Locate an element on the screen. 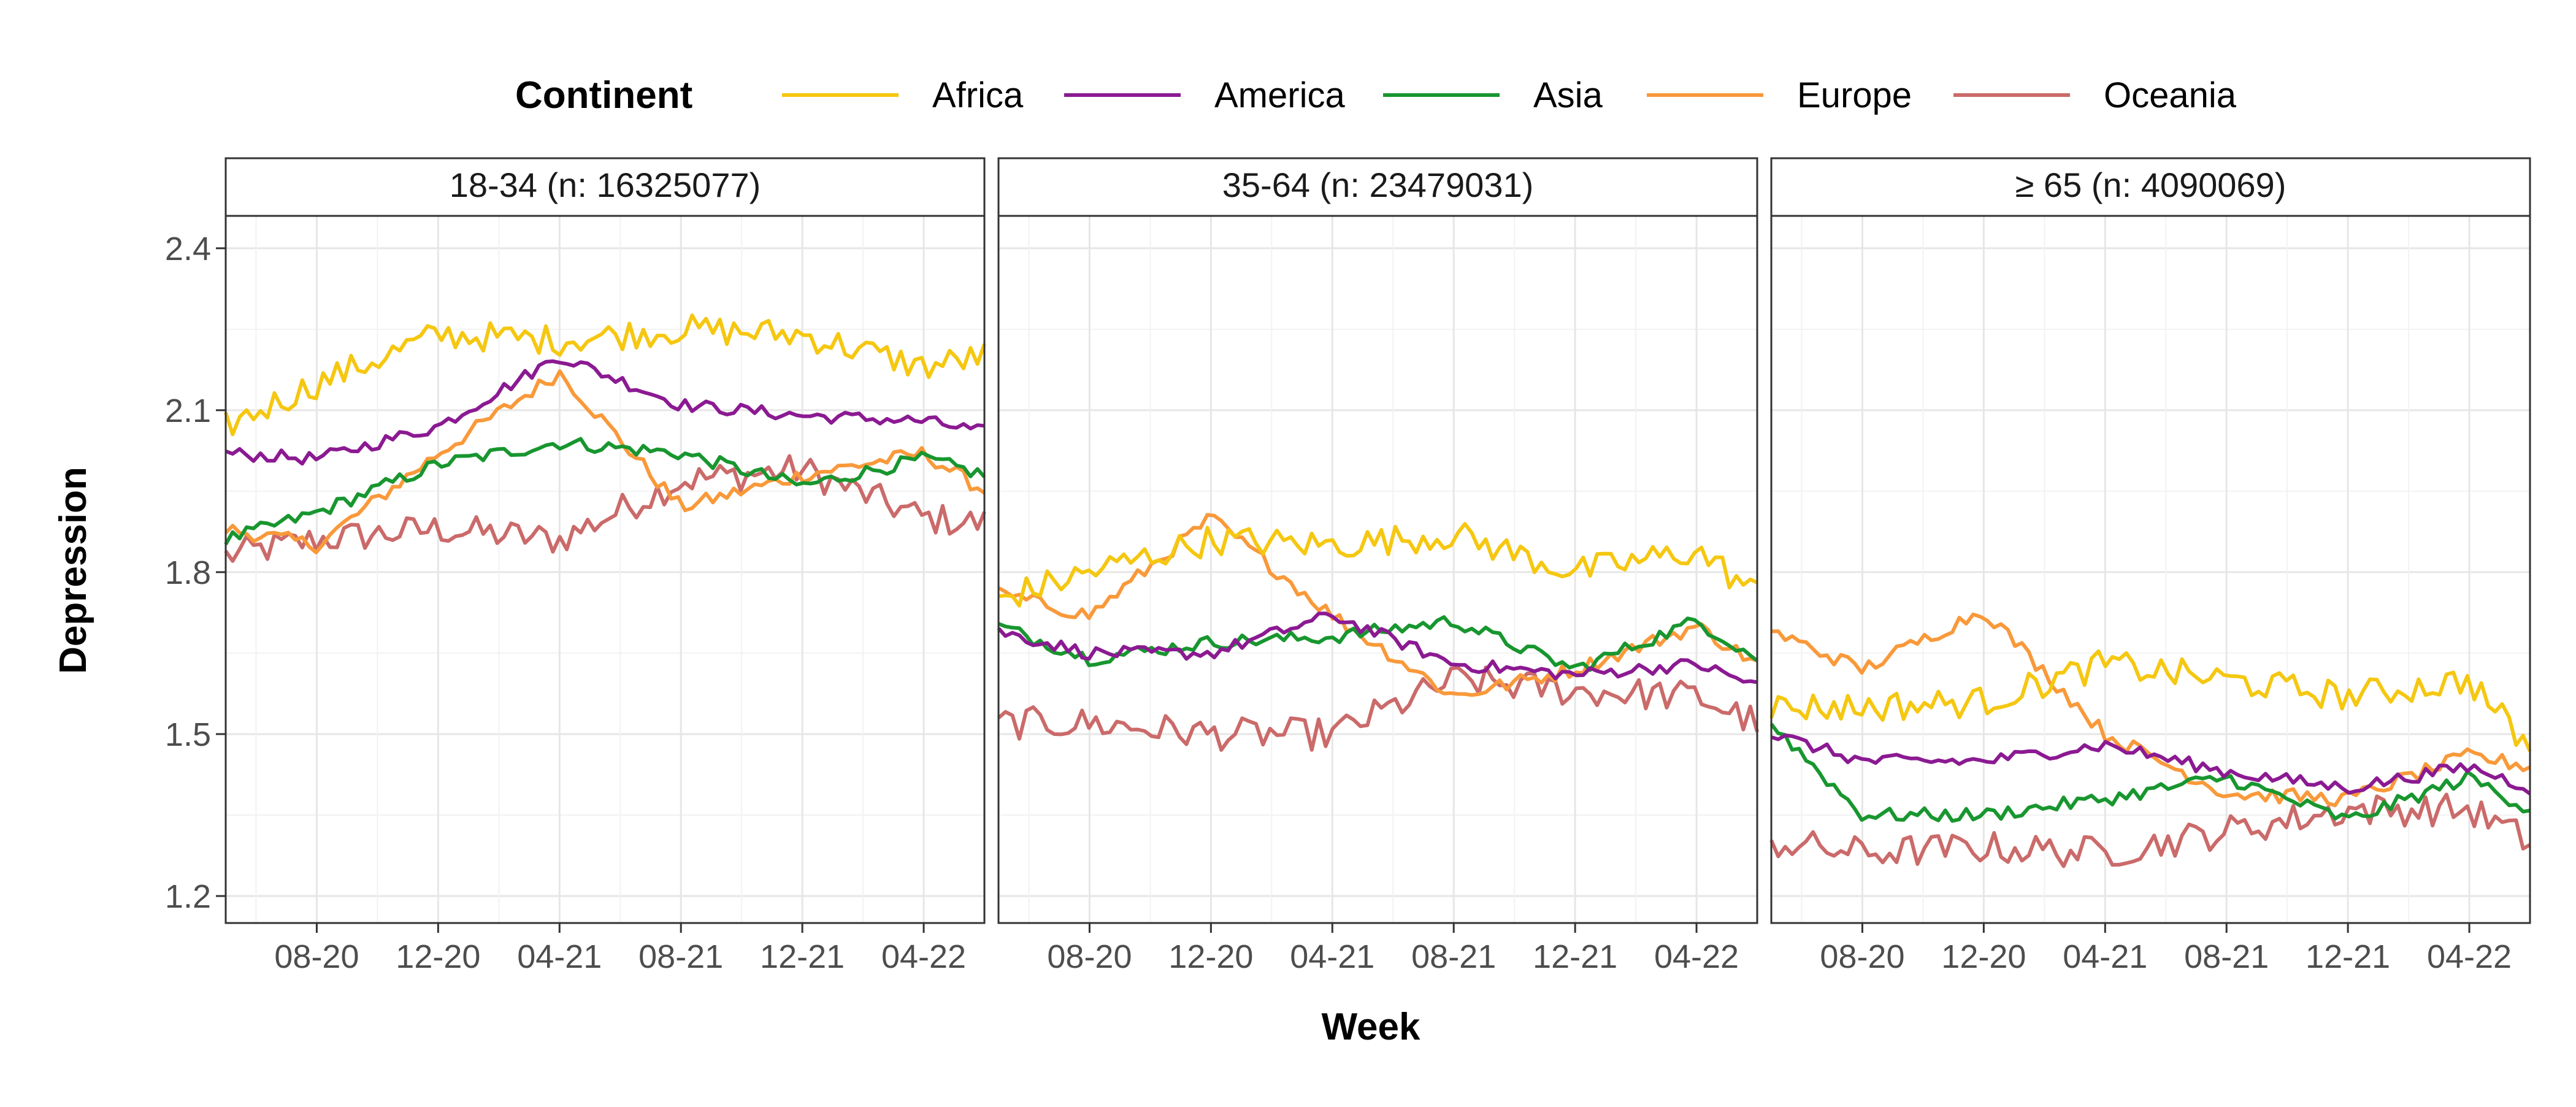 This screenshot has height=1107, width=2576. legend: Continent Africa America Asia Europe Oceania is located at coordinates (1376, 95).